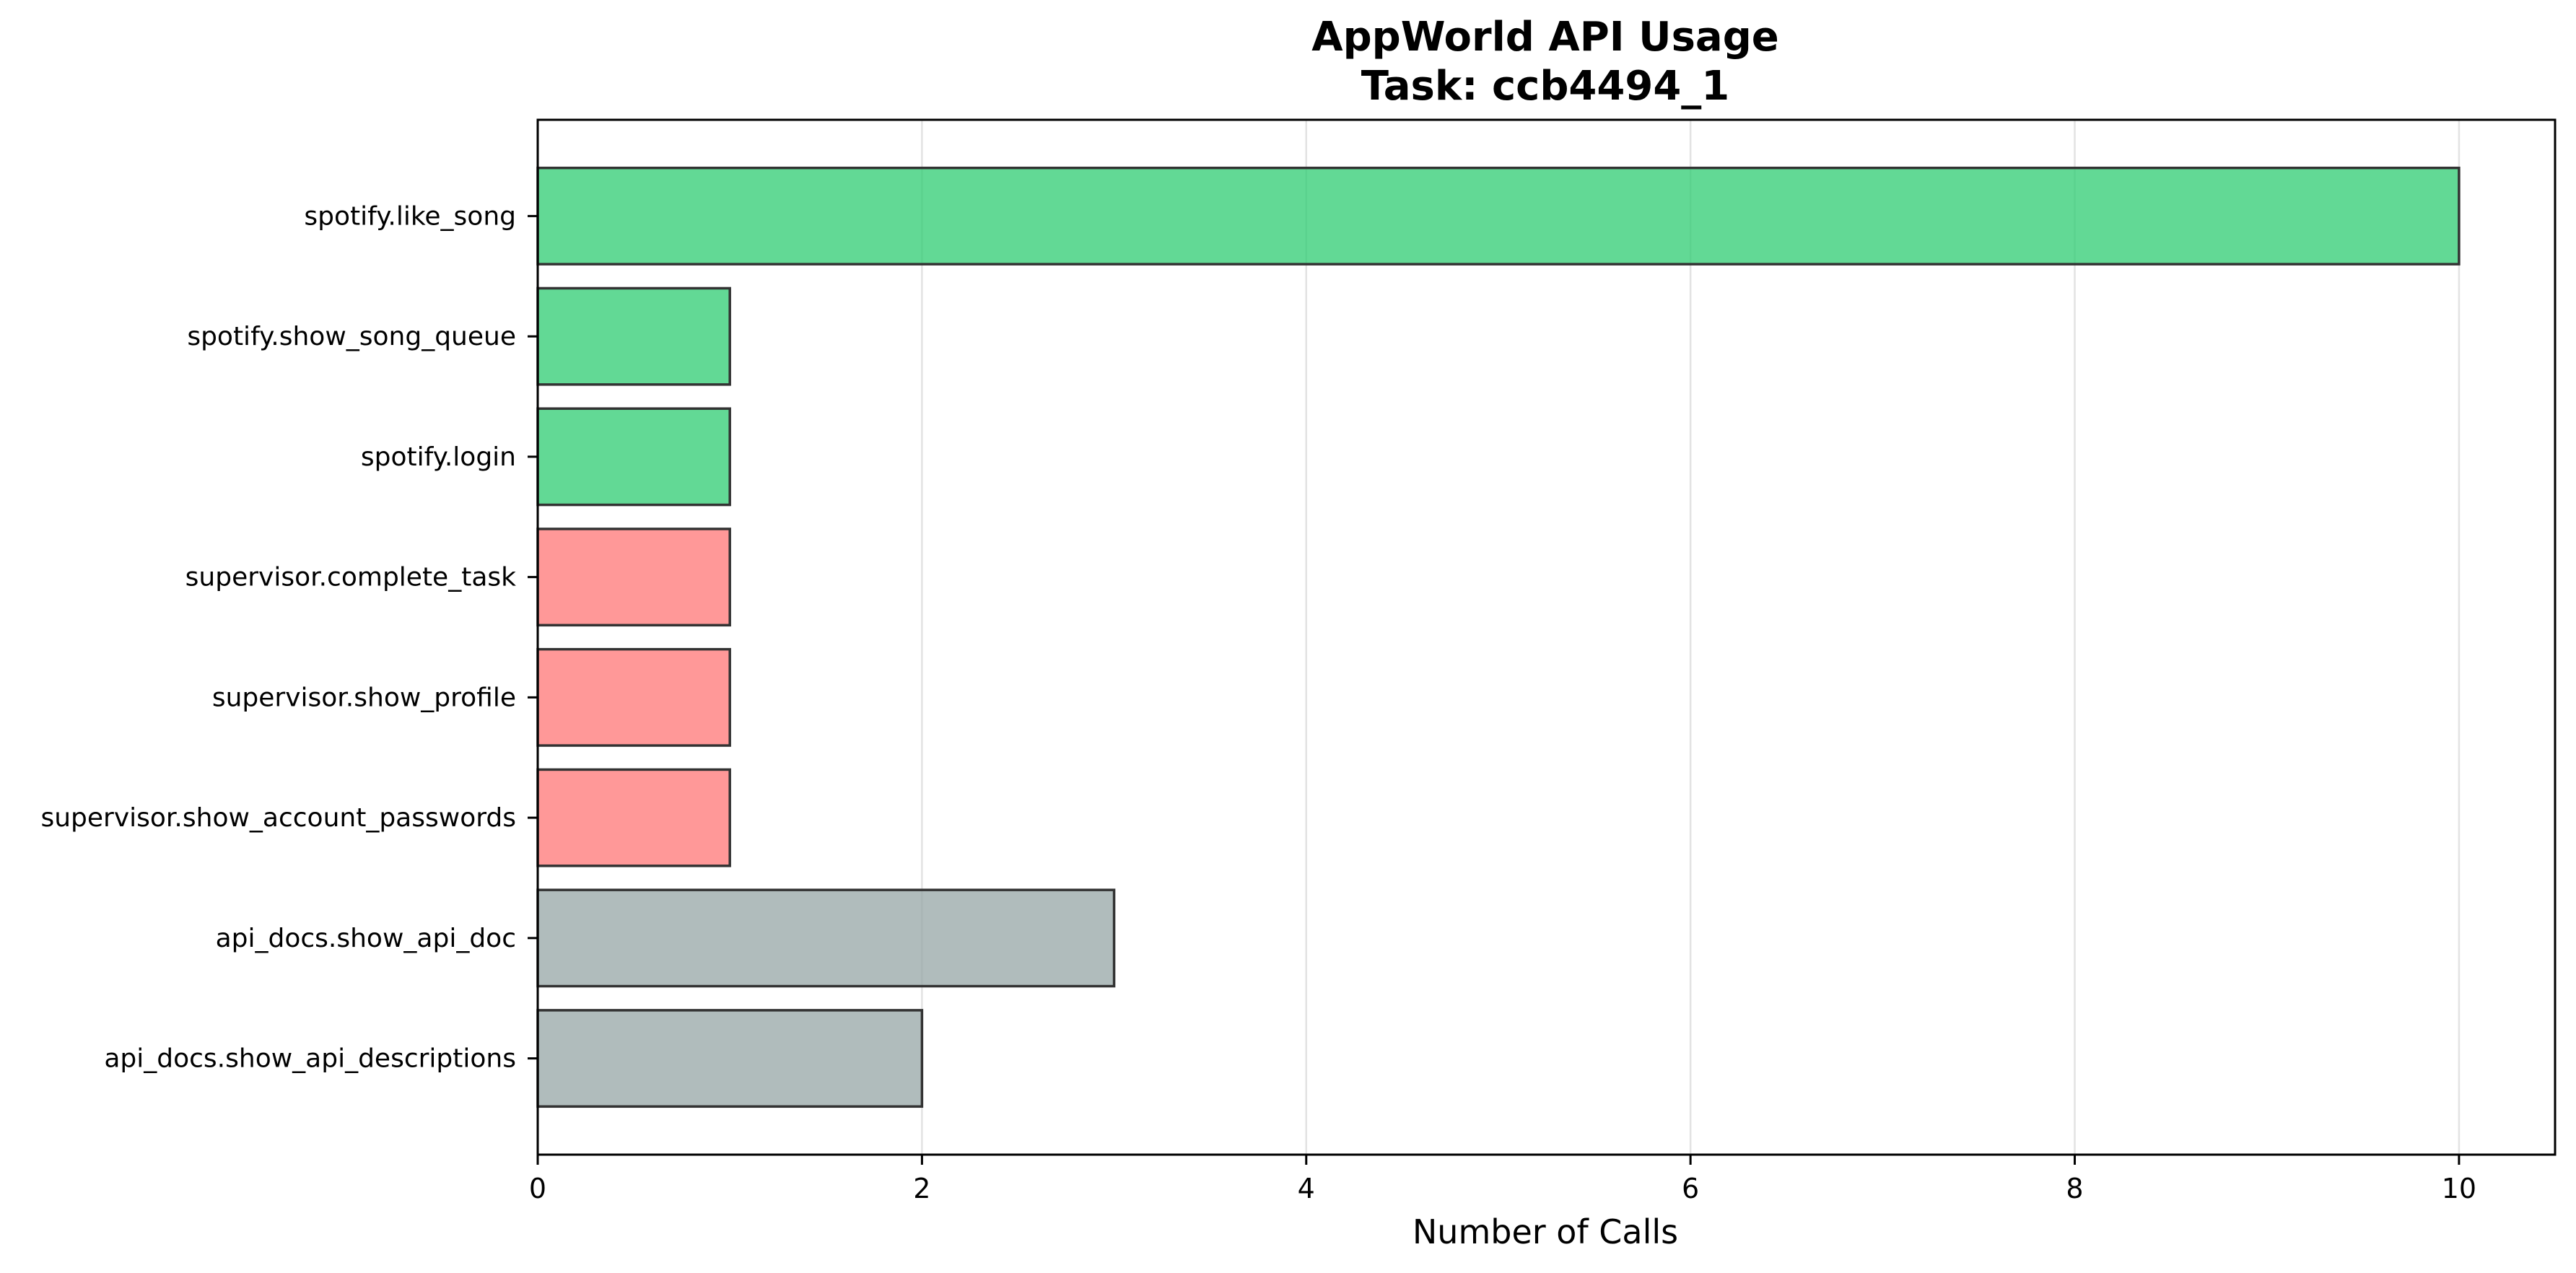 The height and width of the screenshot is (1273, 2576). Describe the element at coordinates (366, 938) in the screenshot. I see `y-tick-label: api_docs.show_api_doc` at that location.